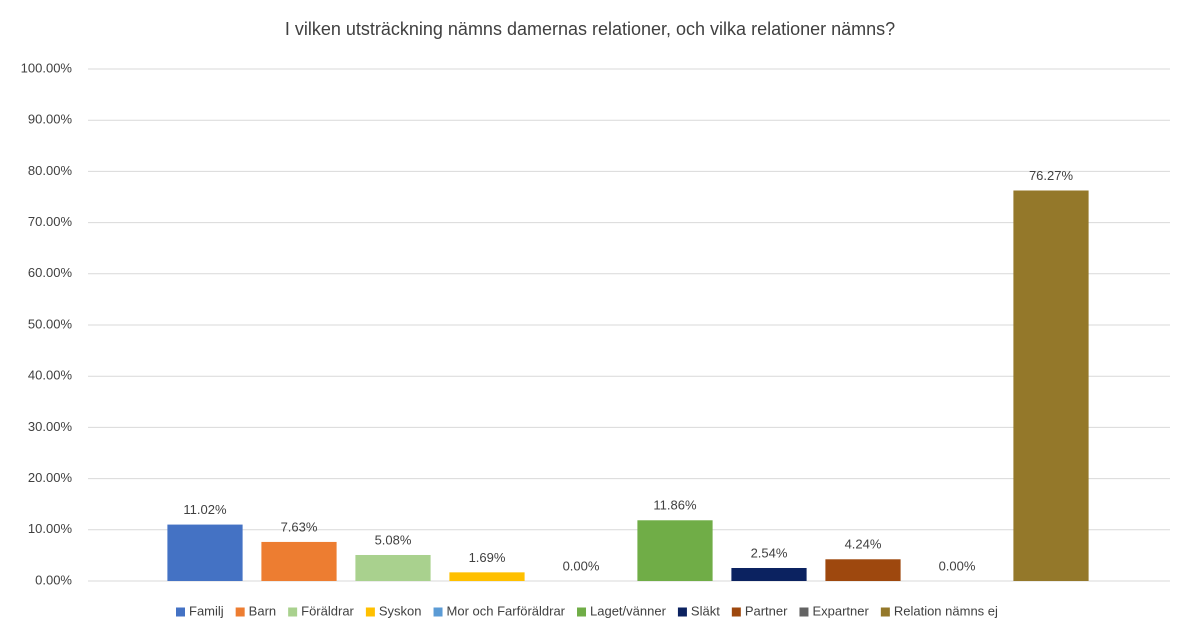  Describe the element at coordinates (769, 552) in the screenshot. I see `data-label: 2.54%` at that location.